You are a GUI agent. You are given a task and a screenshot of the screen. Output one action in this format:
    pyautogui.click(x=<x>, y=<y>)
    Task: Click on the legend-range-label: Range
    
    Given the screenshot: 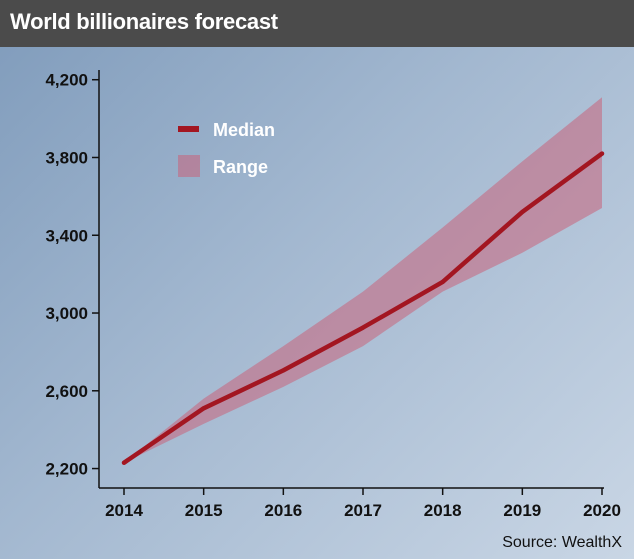 What is the action you would take?
    pyautogui.click(x=240, y=167)
    